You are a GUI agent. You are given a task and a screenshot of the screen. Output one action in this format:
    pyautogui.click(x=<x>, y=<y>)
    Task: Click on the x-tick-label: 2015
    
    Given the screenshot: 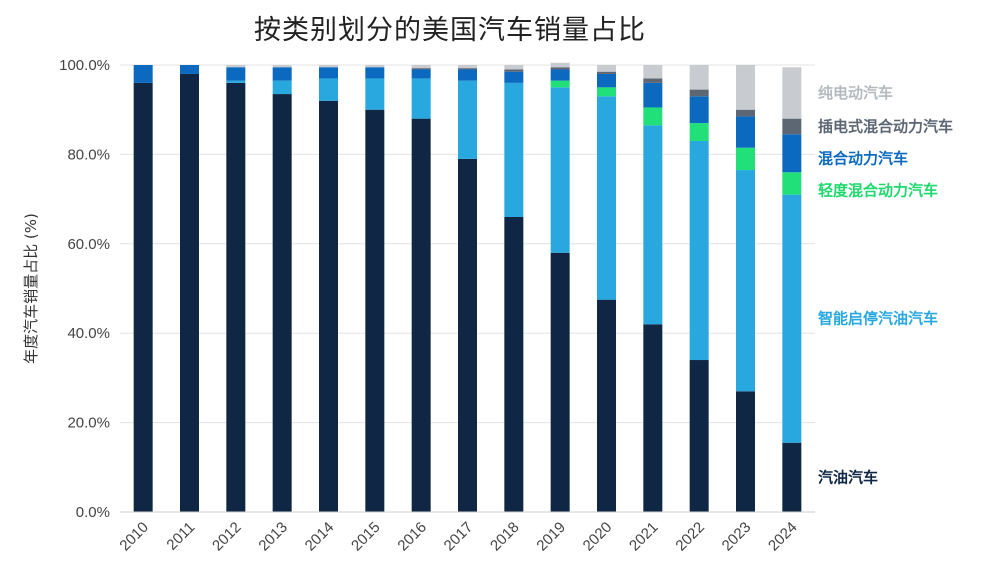 What is the action you would take?
    pyautogui.click(x=366, y=537)
    